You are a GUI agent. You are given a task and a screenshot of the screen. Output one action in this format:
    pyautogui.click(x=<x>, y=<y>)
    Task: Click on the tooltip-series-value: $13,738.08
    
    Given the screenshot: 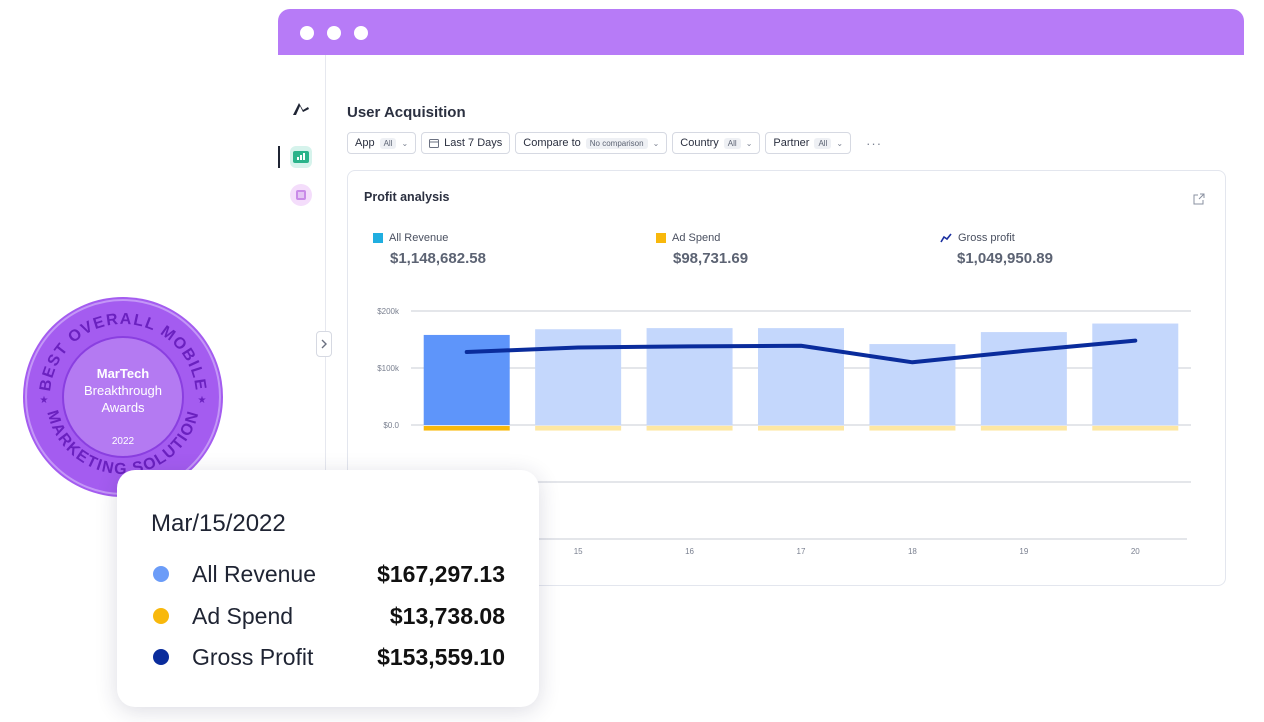 What is the action you would take?
    pyautogui.click(x=447, y=615)
    